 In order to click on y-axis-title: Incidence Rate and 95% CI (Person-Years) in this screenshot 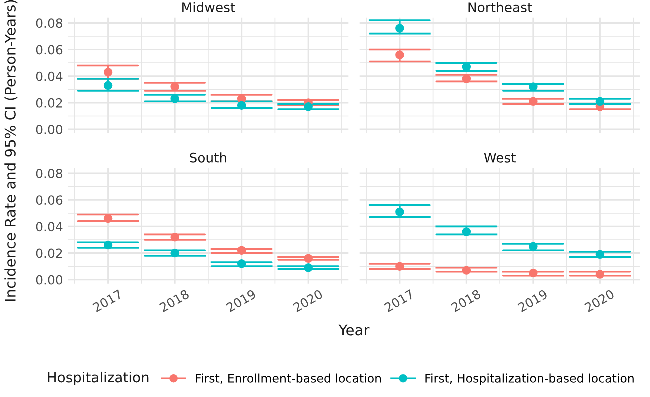, I will do `click(11, 151)`.